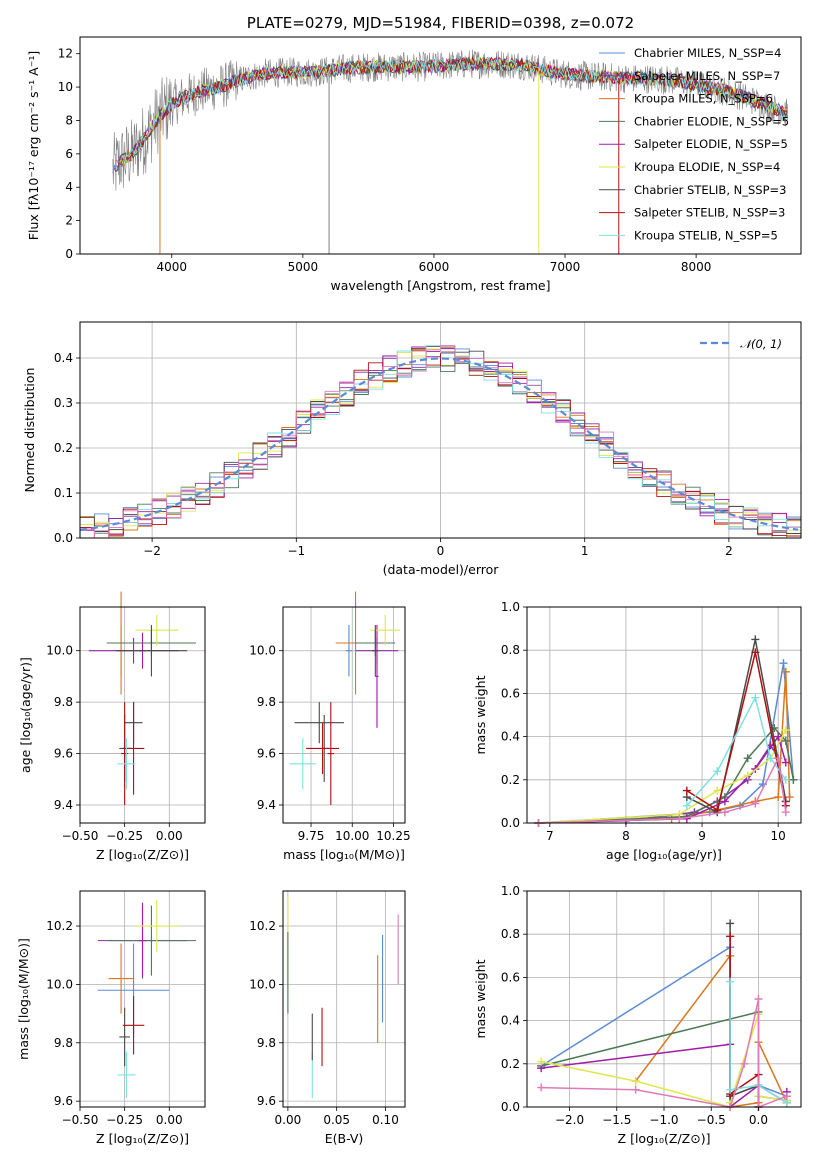 This screenshot has height=1170, width=819. Describe the element at coordinates (69, 221) in the screenshot. I see `y-tick-label: 2` at that location.